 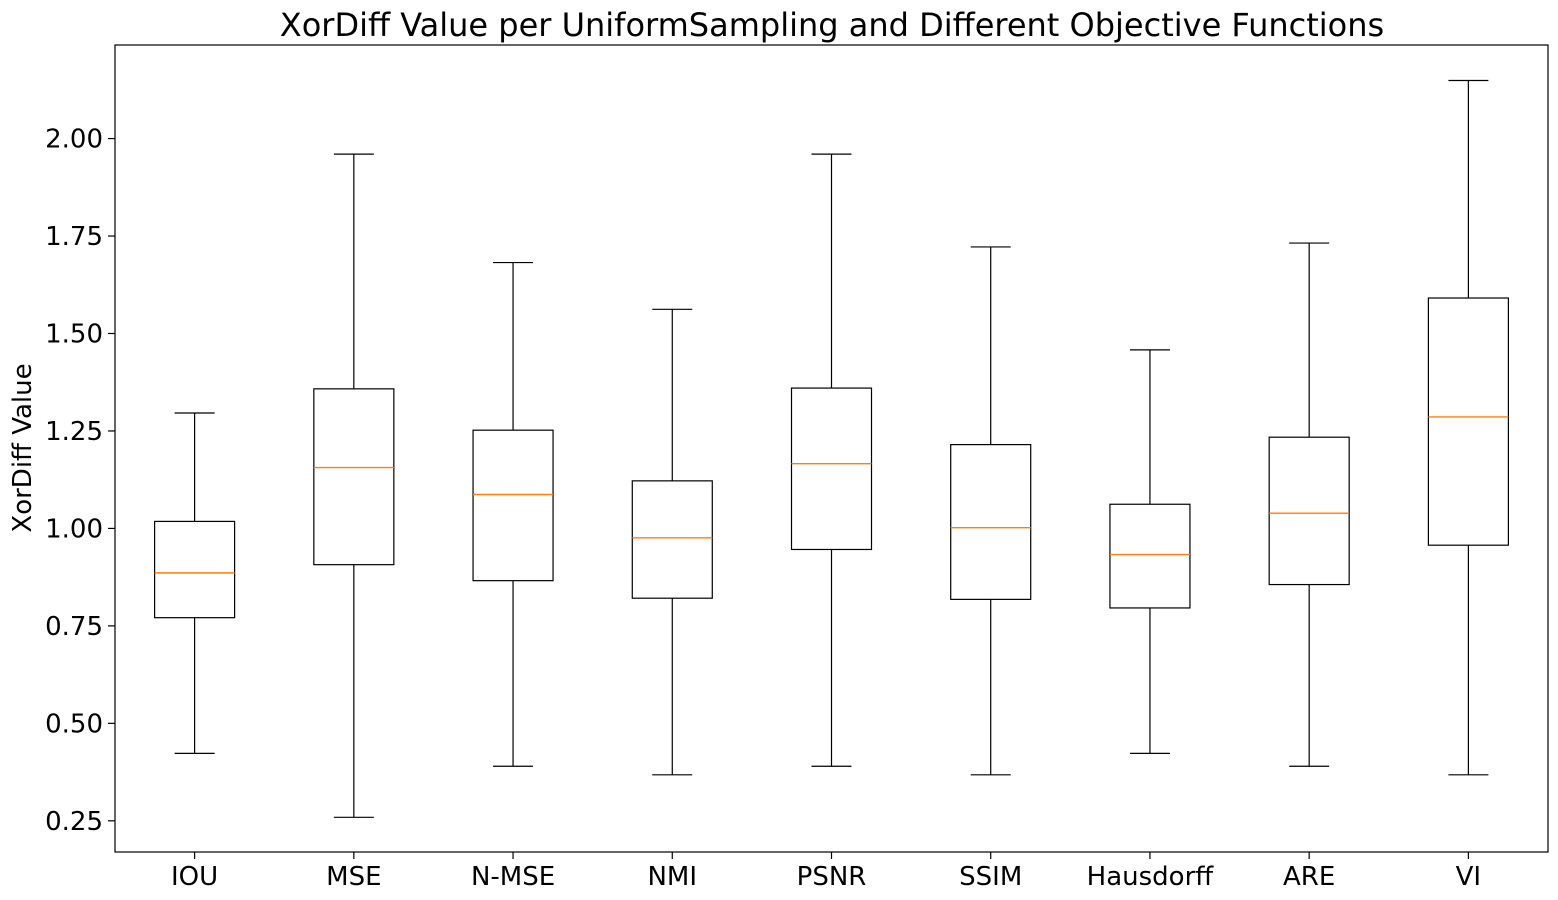 I want to click on y-axis-label: XorDiff Value, so click(x=23, y=447).